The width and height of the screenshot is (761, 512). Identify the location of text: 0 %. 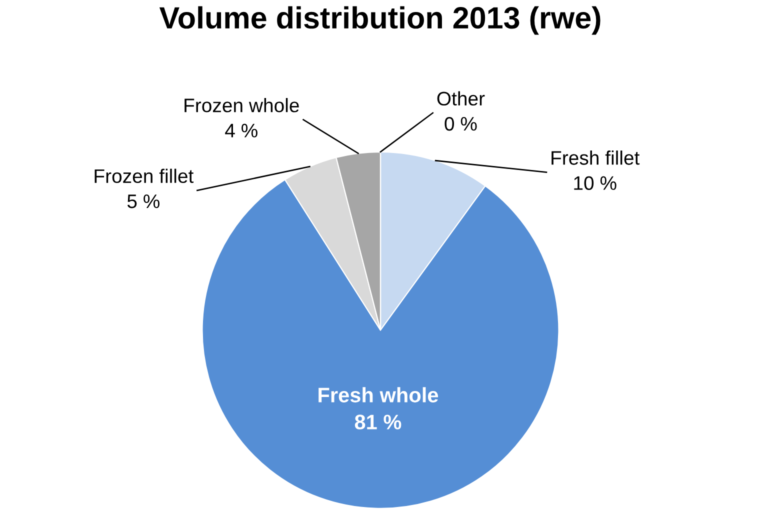
(460, 123).